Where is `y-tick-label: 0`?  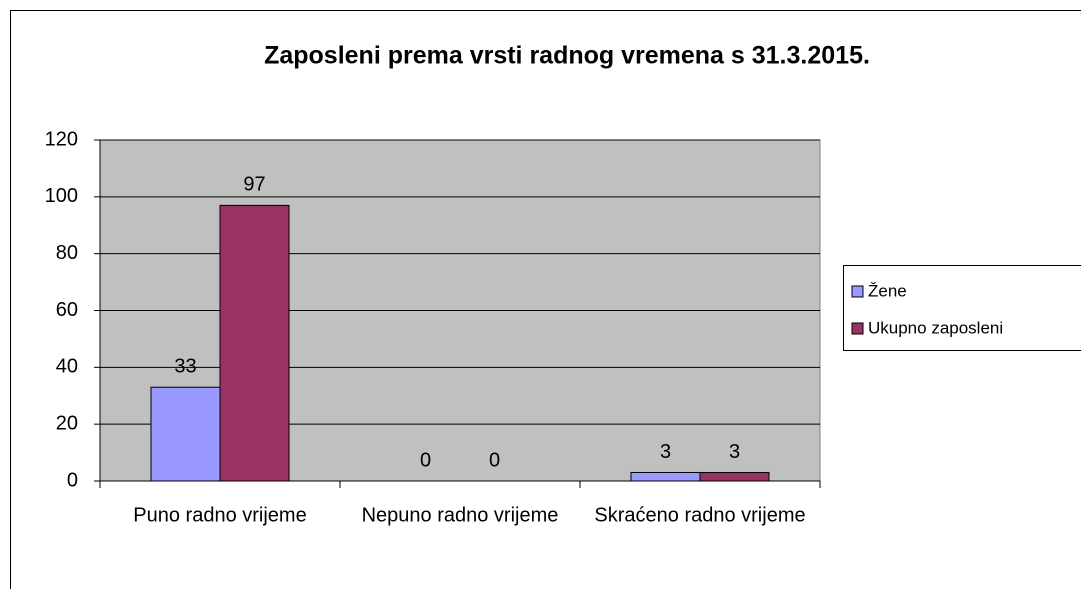
y-tick-label: 0 is located at coordinates (72, 480).